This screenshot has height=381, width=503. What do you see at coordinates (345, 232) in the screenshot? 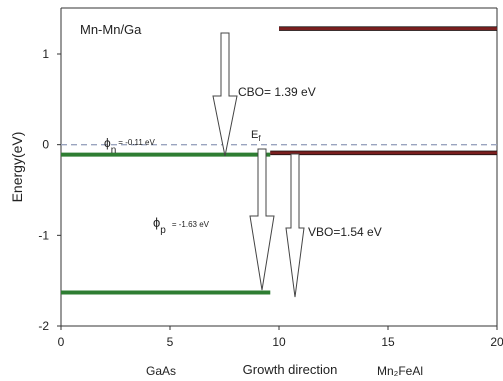
I see `vbo-annotation: VBO=1.54 eV` at bounding box center [345, 232].